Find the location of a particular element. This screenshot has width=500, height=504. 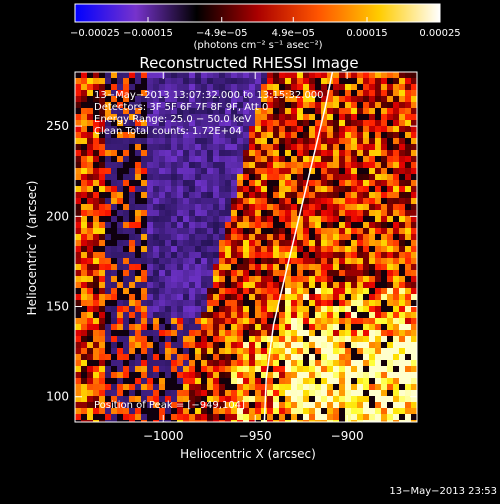

colorbar-tick-label: −4.9e−05 is located at coordinates (222, 33).